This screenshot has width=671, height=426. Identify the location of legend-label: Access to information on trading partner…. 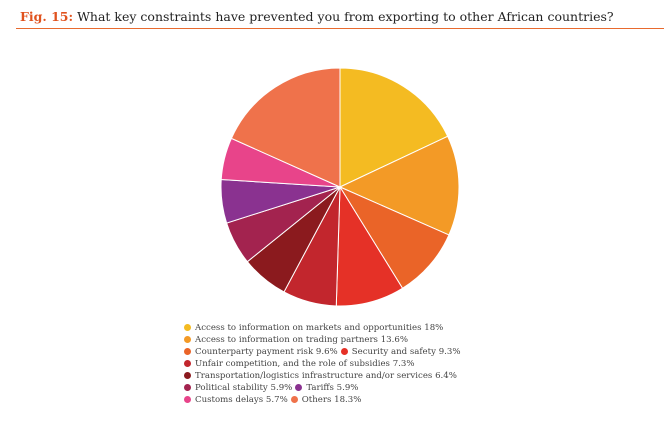
(288, 340).